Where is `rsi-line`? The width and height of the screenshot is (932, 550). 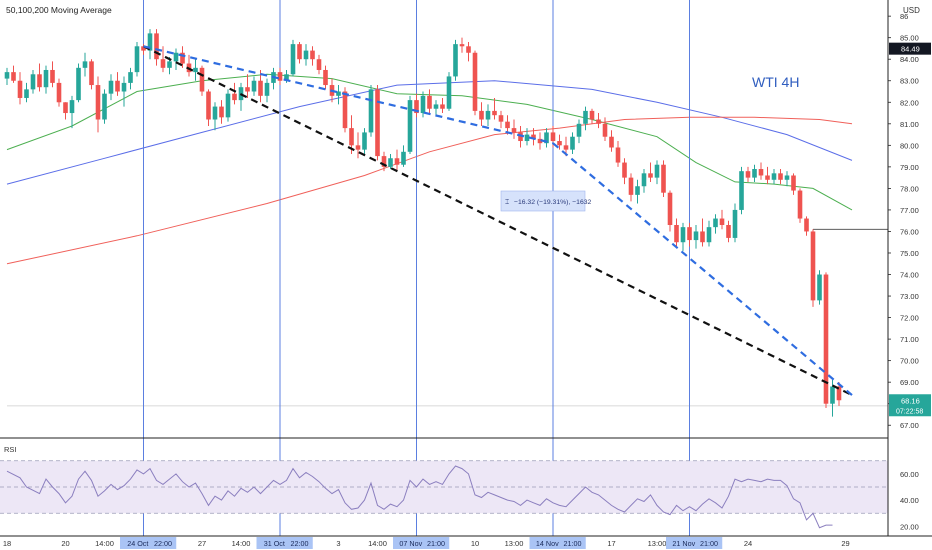
rsi-line is located at coordinates (419, 497).